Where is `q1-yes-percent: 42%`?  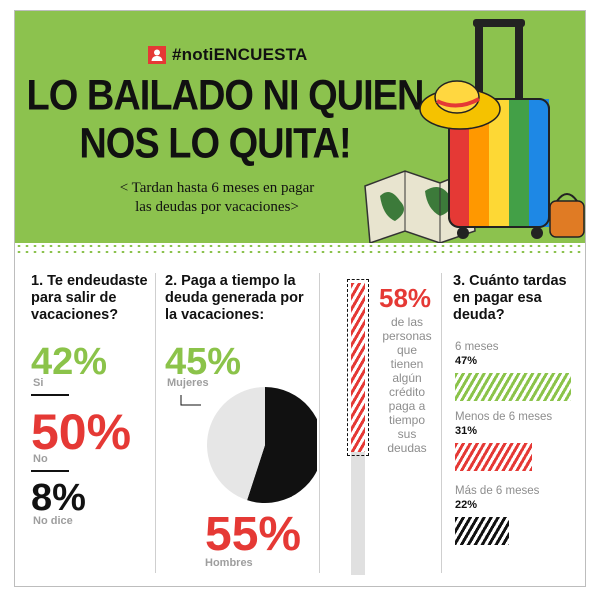 q1-yes-percent: 42% is located at coordinates (69, 362).